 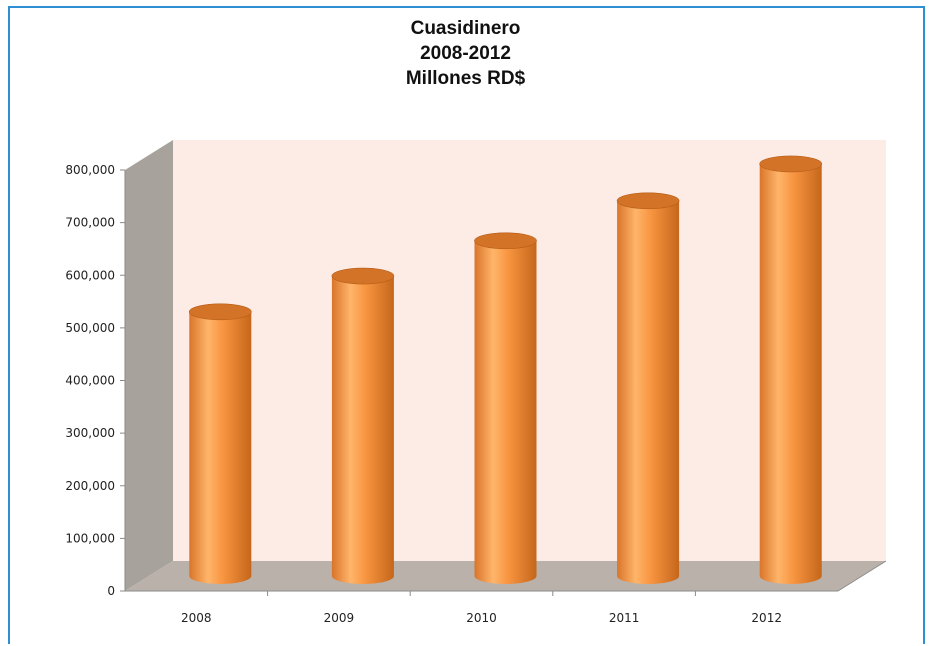 I want to click on chart-subtitle: 2008-2012, so click(x=465, y=53).